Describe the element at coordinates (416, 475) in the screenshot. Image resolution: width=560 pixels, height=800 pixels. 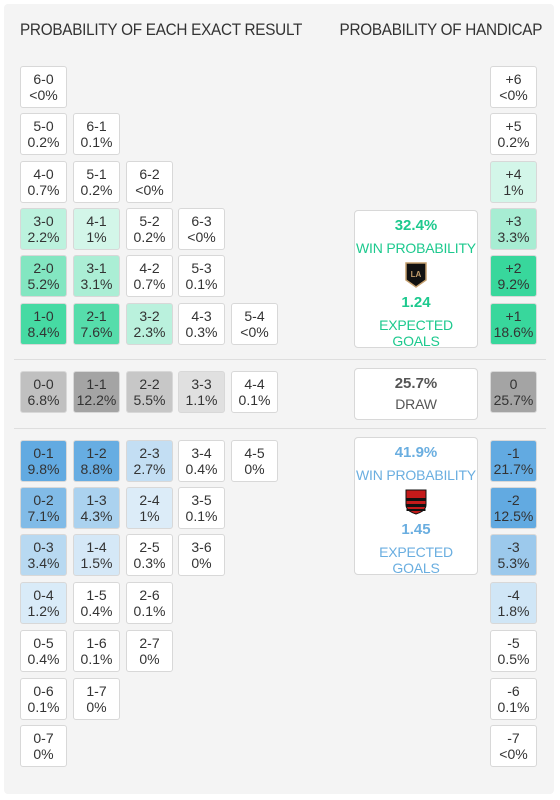
I see `away-win-label: WIN PROBABILITY` at that location.